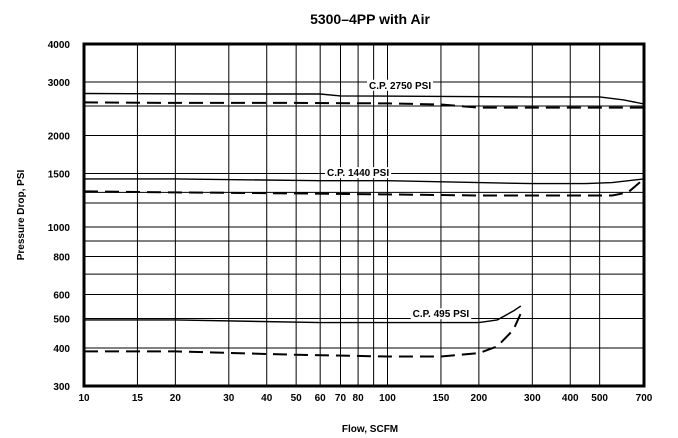 This screenshot has width=678, height=438. I want to click on x-tick-label: 40, so click(267, 398).